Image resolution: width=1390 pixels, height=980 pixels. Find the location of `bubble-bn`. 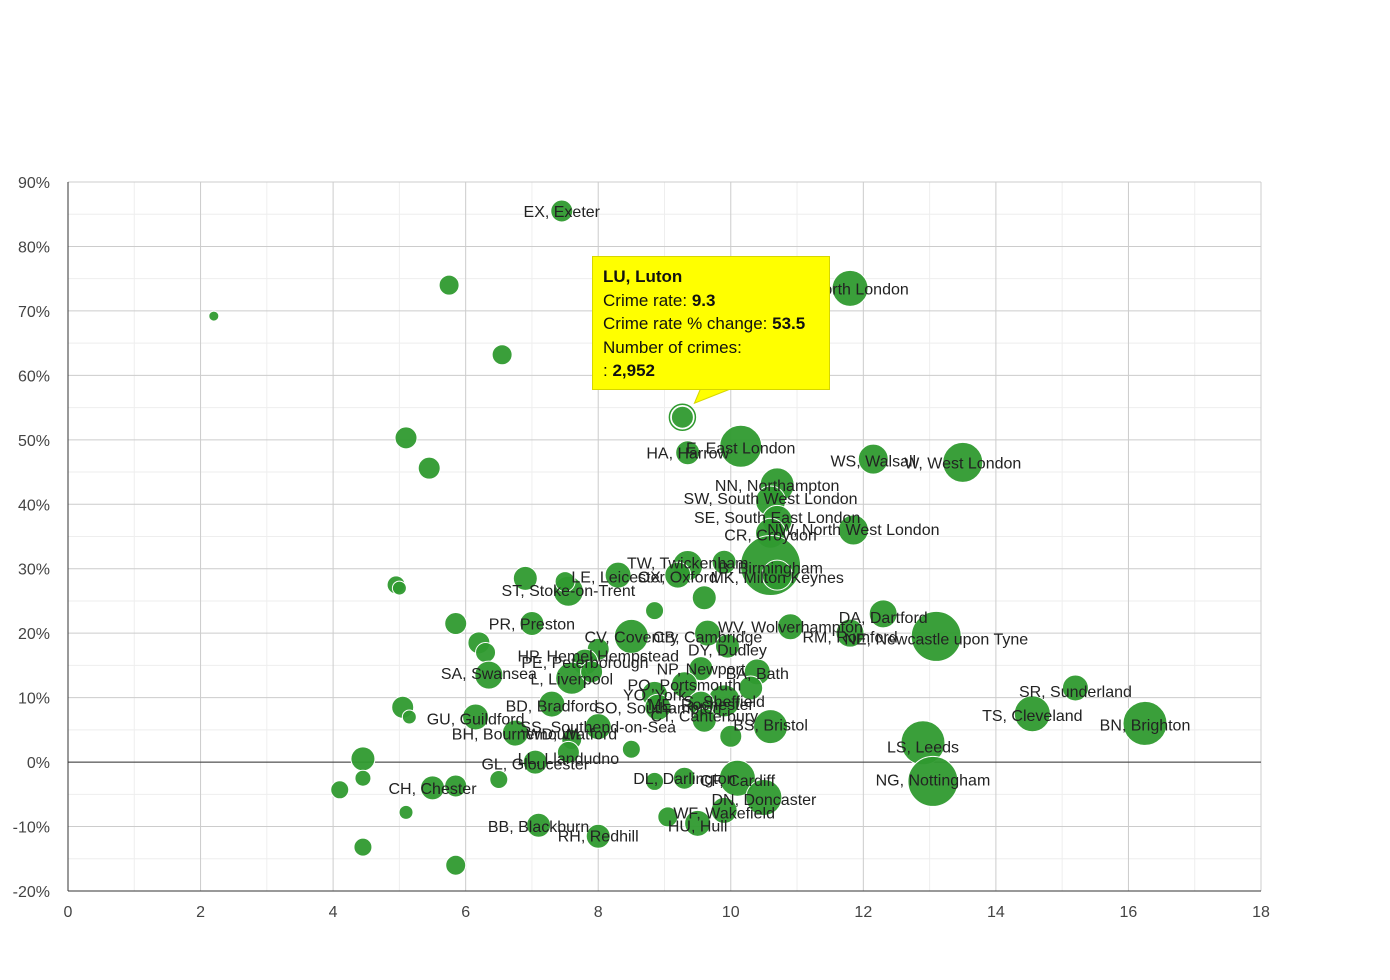

bubble-bn is located at coordinates (1145, 723).